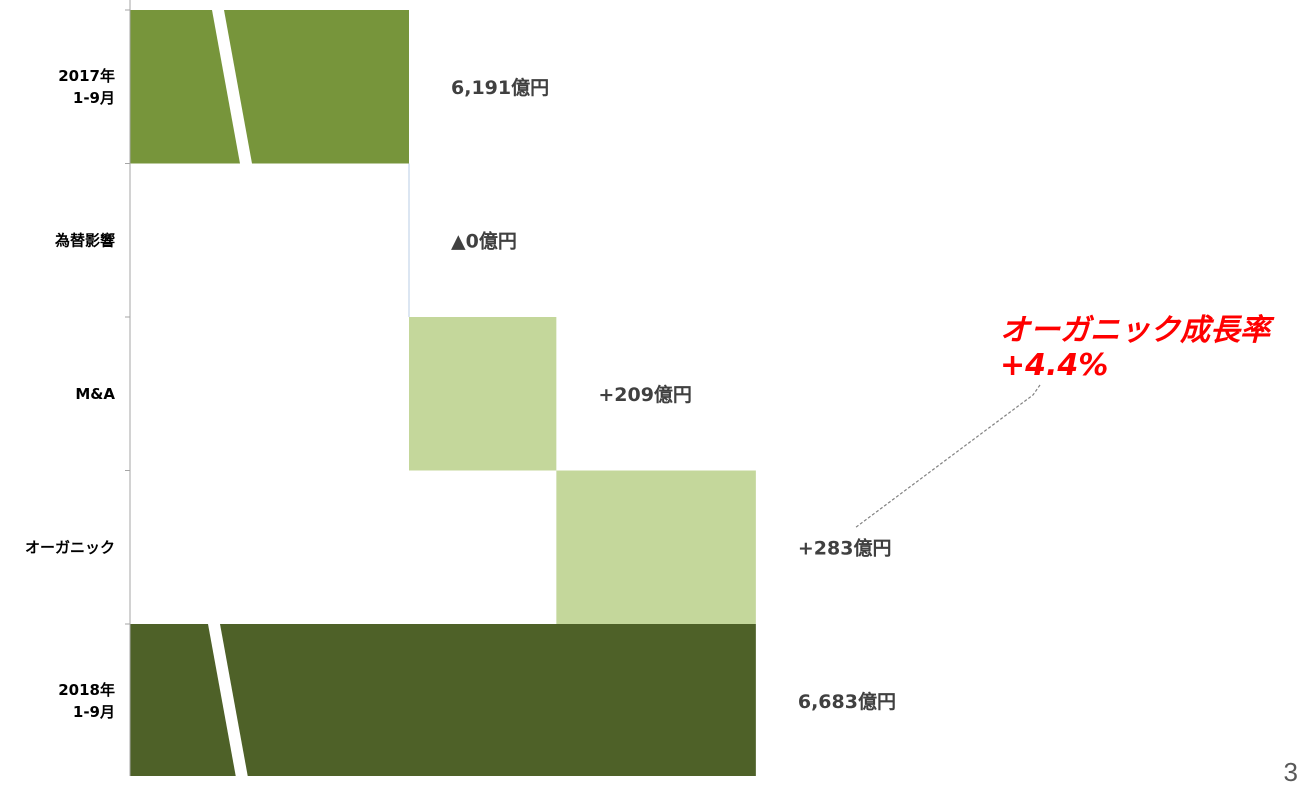 This screenshot has width=1304, height=788. What do you see at coordinates (84, 240) in the screenshot?
I see `category-label-1: 為替影響` at bounding box center [84, 240].